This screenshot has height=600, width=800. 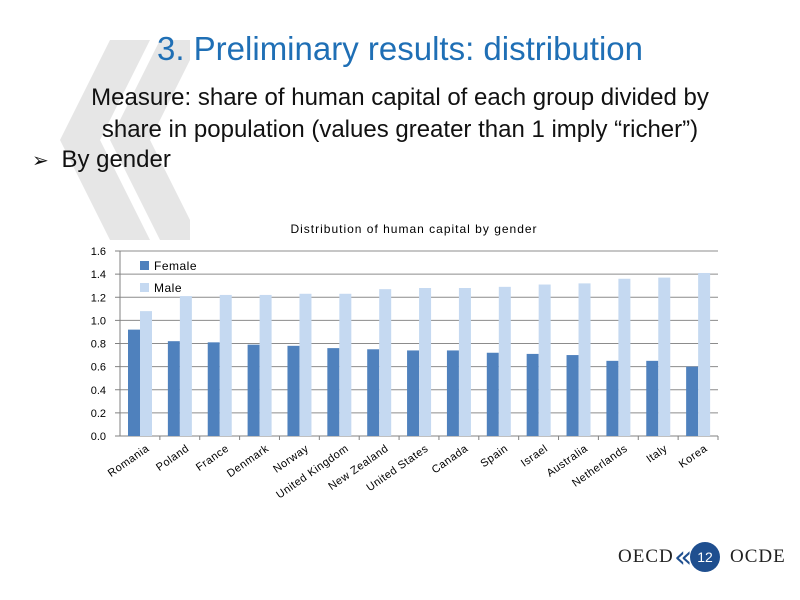 What do you see at coordinates (683, 557) in the screenshot?
I see `oecd-chevron-icon: «` at bounding box center [683, 557].